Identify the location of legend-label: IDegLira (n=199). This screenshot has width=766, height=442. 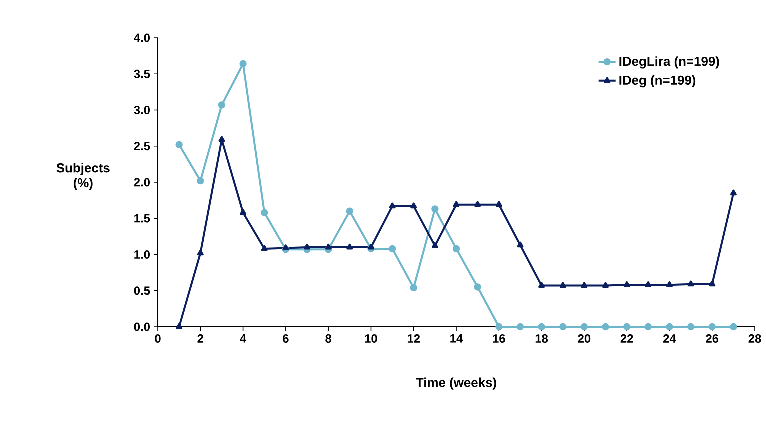
(670, 62).